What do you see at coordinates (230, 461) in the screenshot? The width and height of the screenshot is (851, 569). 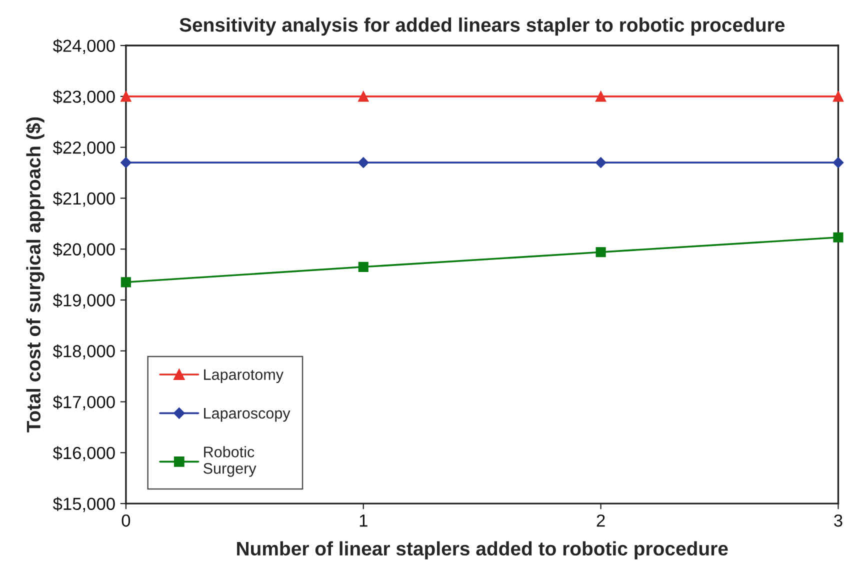 I see `legend-label: Robotic Surgery` at bounding box center [230, 461].